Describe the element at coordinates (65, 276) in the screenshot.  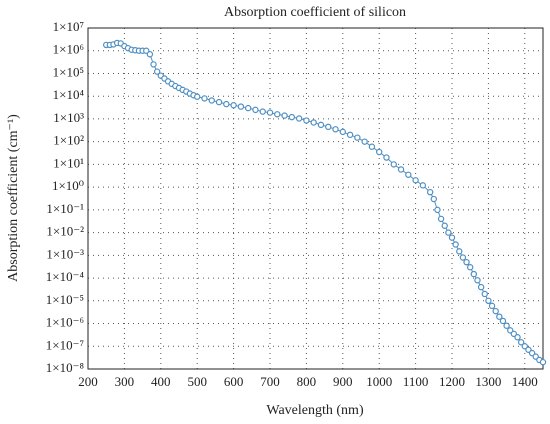
I see `y-tick-label: 1×10⁻⁴` at that location.